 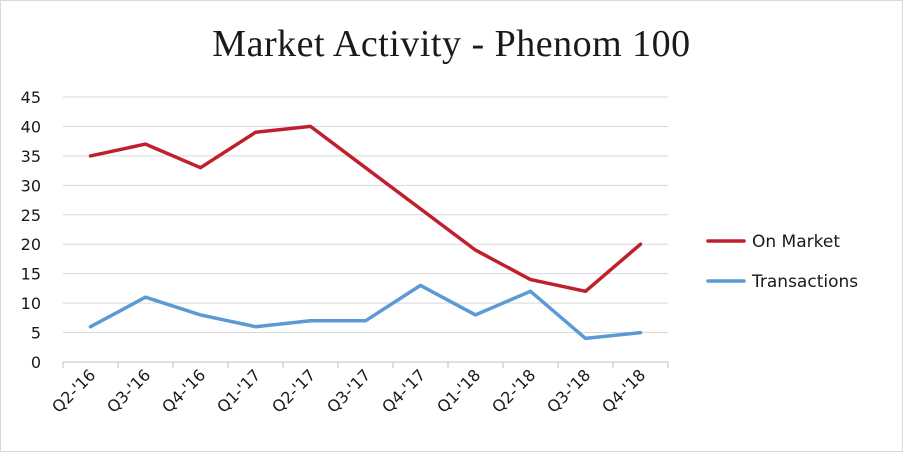 I want to click on x-tick-label: Q1-'18, so click(x=458, y=390).